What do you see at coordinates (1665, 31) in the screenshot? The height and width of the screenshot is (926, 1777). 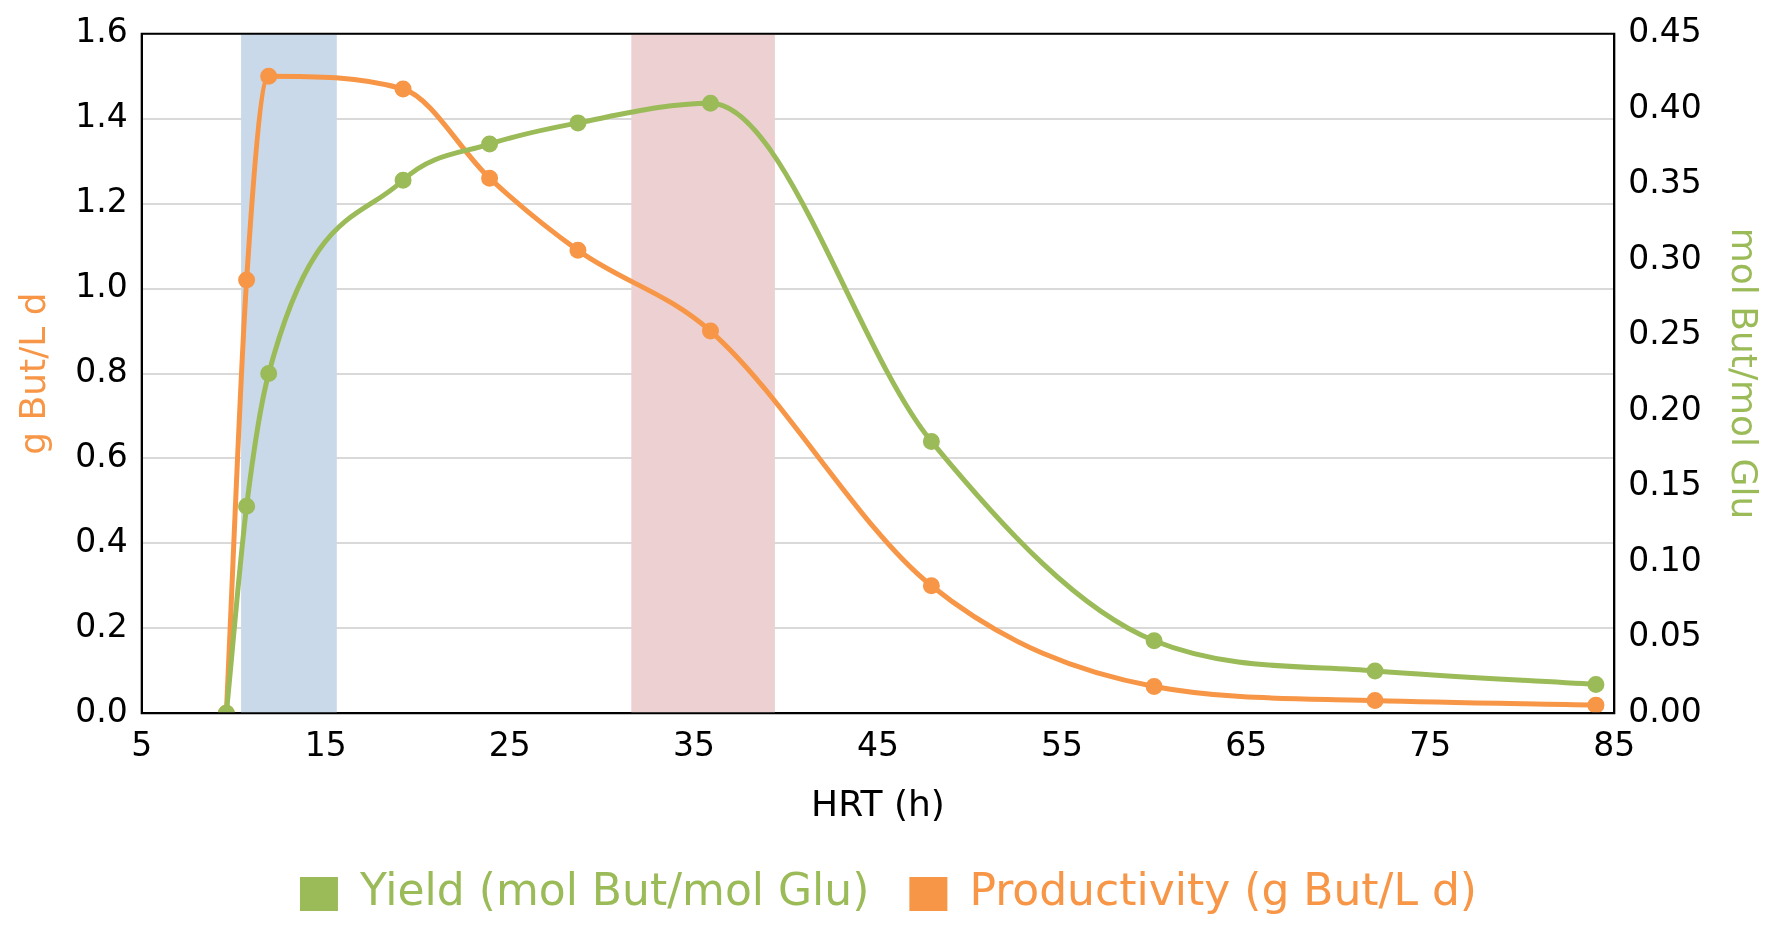 I see `y2-tick-label: 0.45` at bounding box center [1665, 31].